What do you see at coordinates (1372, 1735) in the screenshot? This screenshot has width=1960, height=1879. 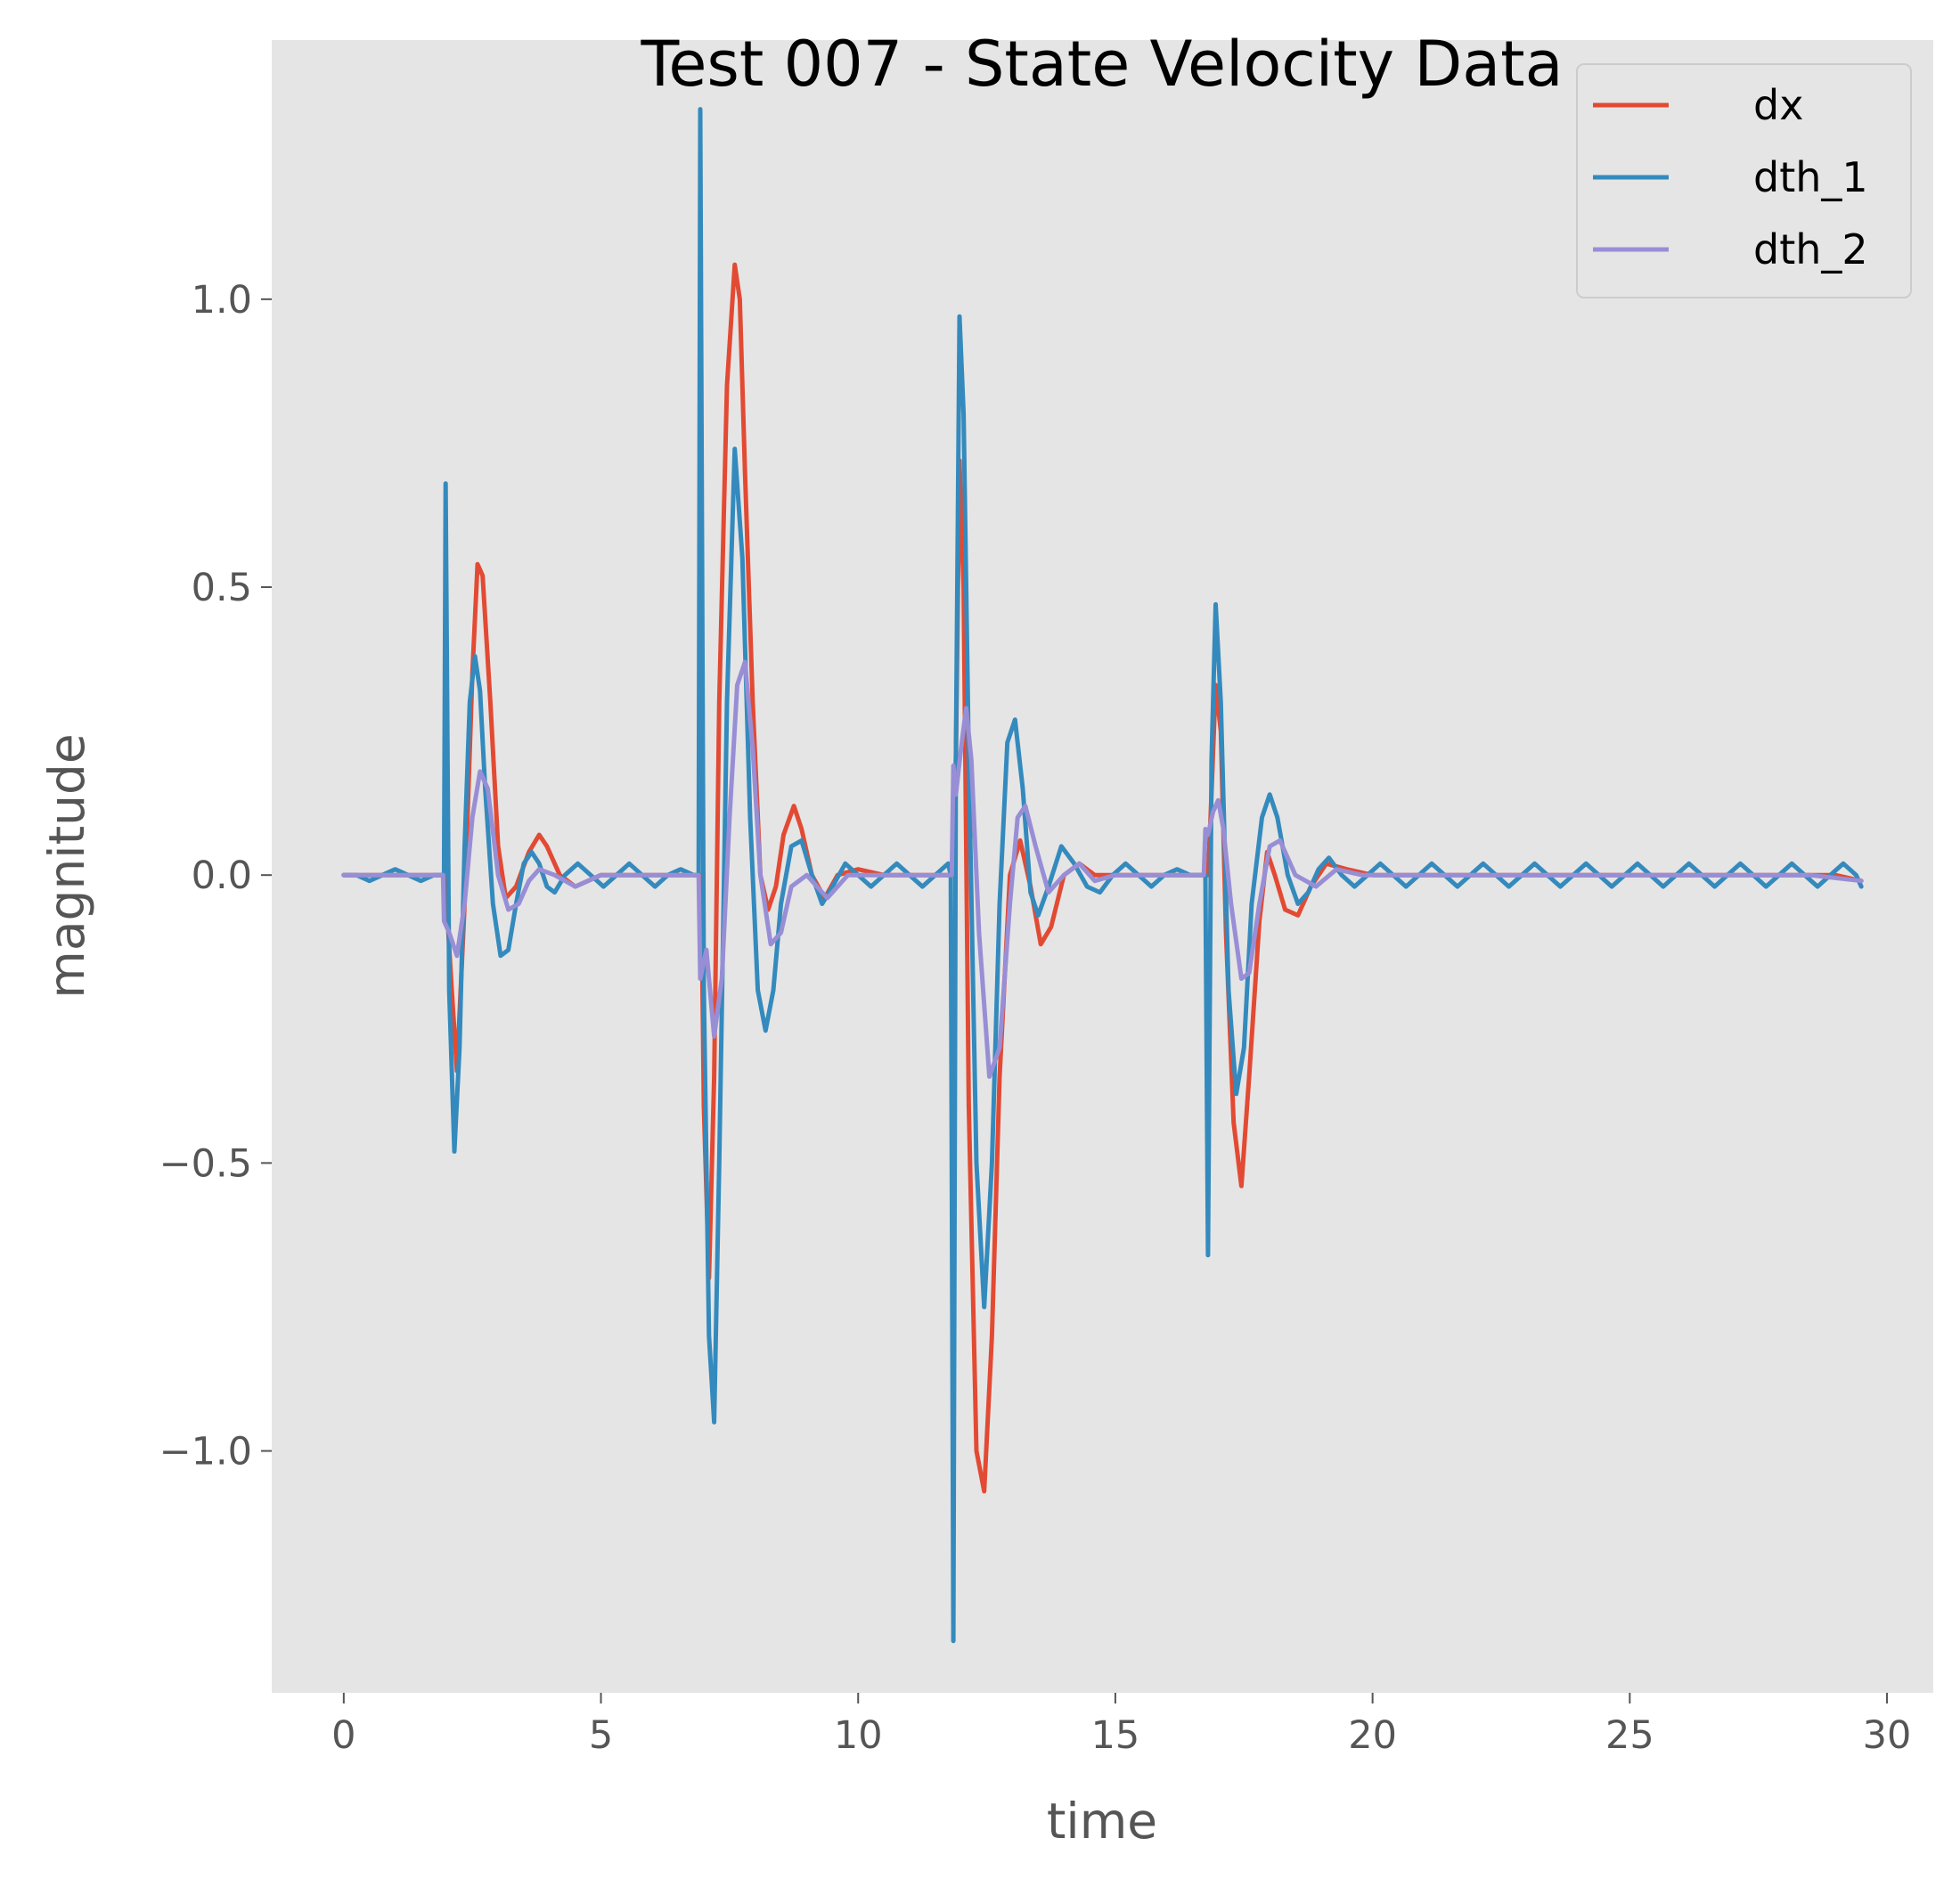 I see `x-tick-label: 20` at bounding box center [1372, 1735].